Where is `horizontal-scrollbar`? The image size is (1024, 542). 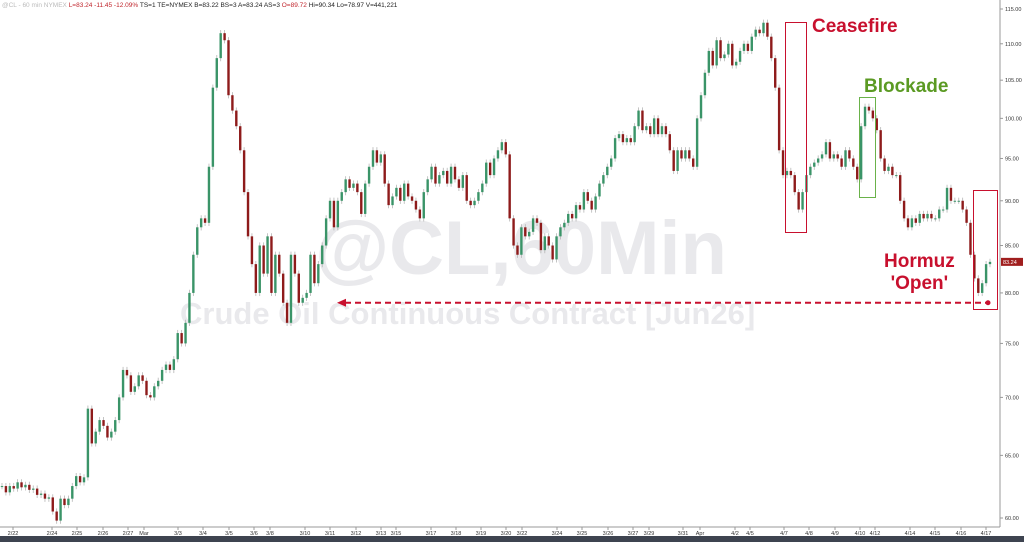 horizontal-scrollbar is located at coordinates (512, 539).